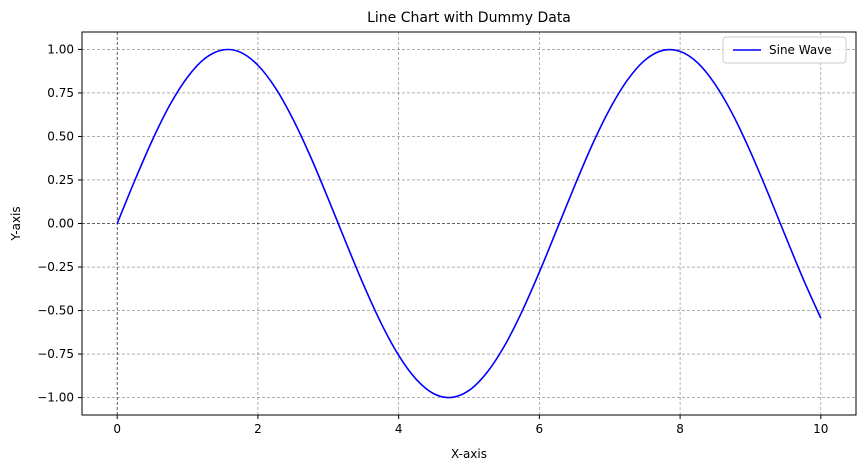 The image size is (866, 470). Describe the element at coordinates (800, 50) in the screenshot. I see `legend-label: Sine Wave` at that location.